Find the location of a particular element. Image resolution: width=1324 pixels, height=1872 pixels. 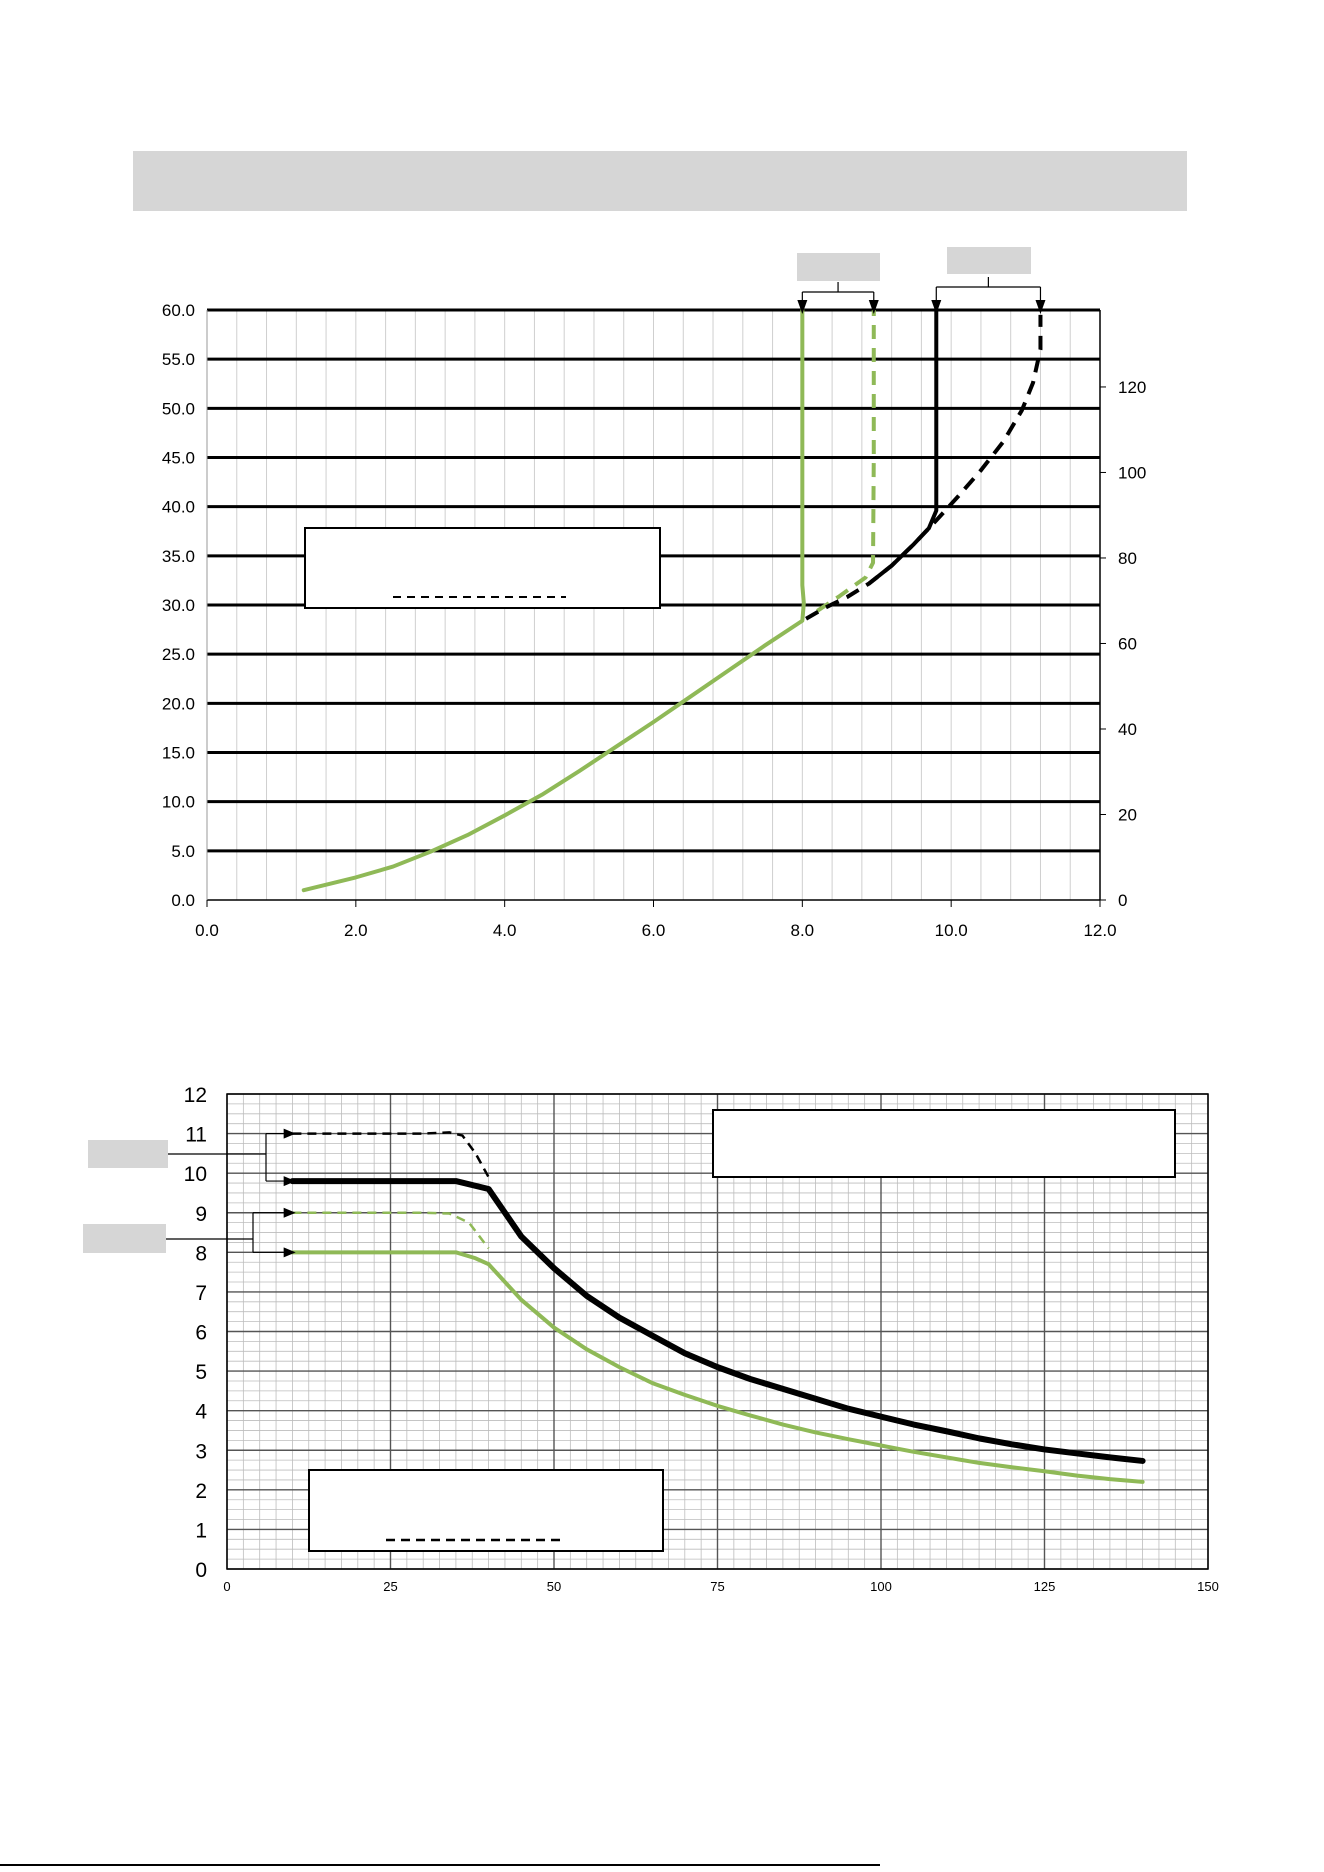

x-tick-label: 0.0 is located at coordinates (207, 930).